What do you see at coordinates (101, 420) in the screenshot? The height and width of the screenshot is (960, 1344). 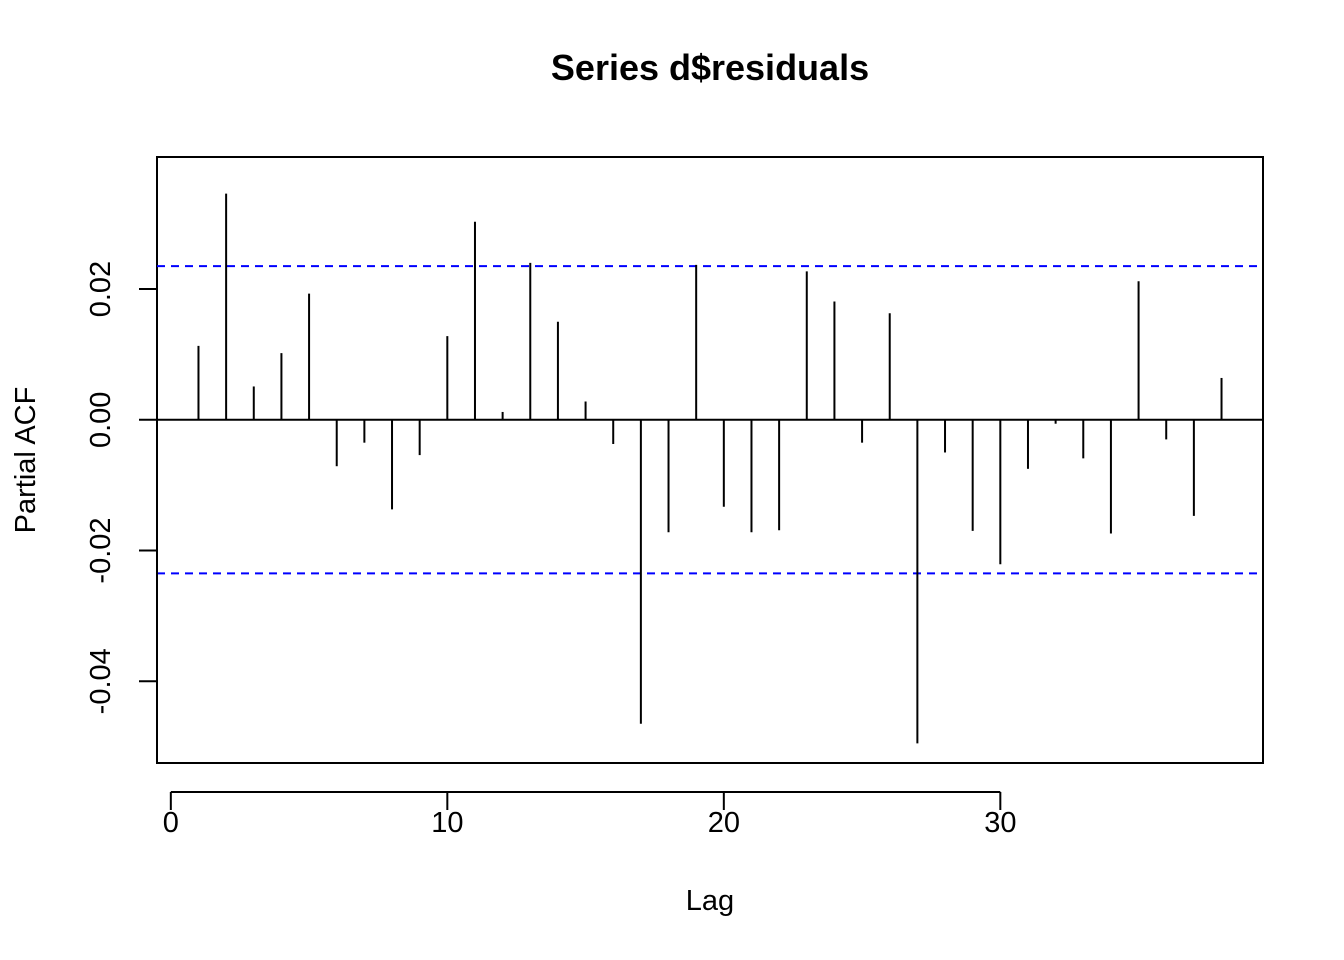 I see `y-tick-label: 0.00` at bounding box center [101, 420].